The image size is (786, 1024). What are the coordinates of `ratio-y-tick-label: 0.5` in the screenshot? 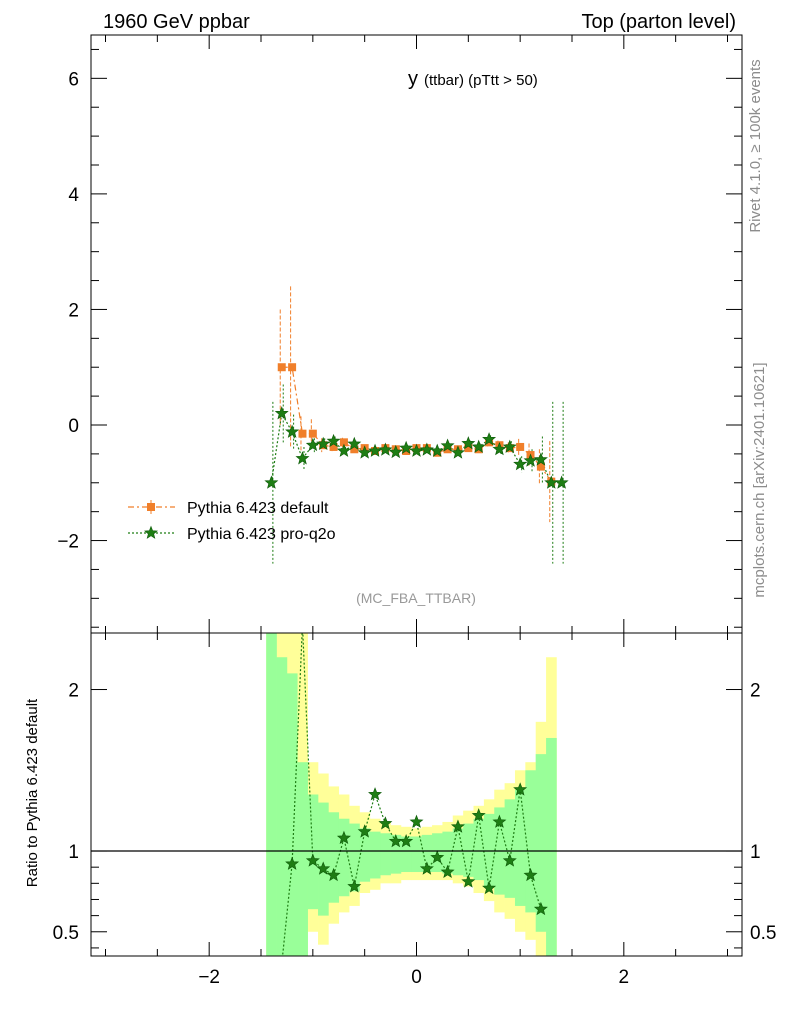 It's located at (66, 933).